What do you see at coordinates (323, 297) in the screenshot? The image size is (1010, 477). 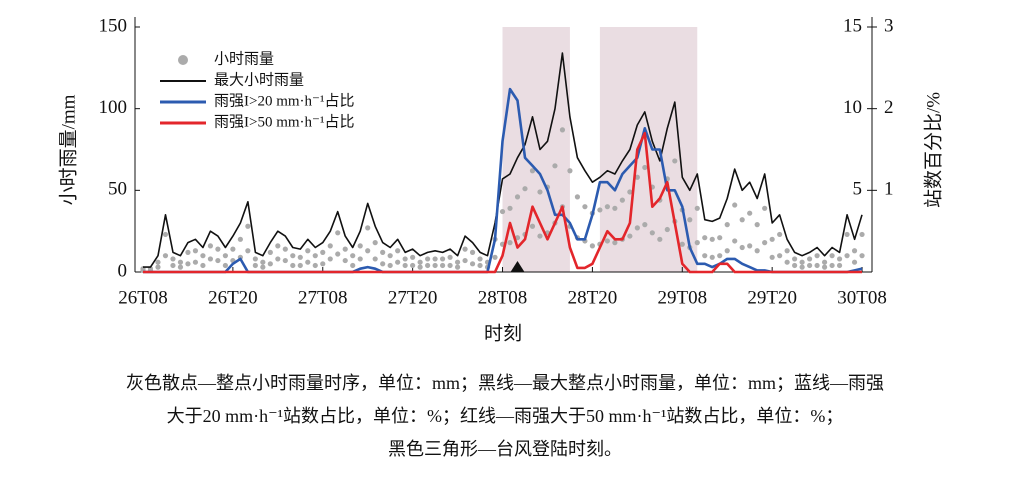 I see `x-tick-label: 27T08` at bounding box center [323, 297].